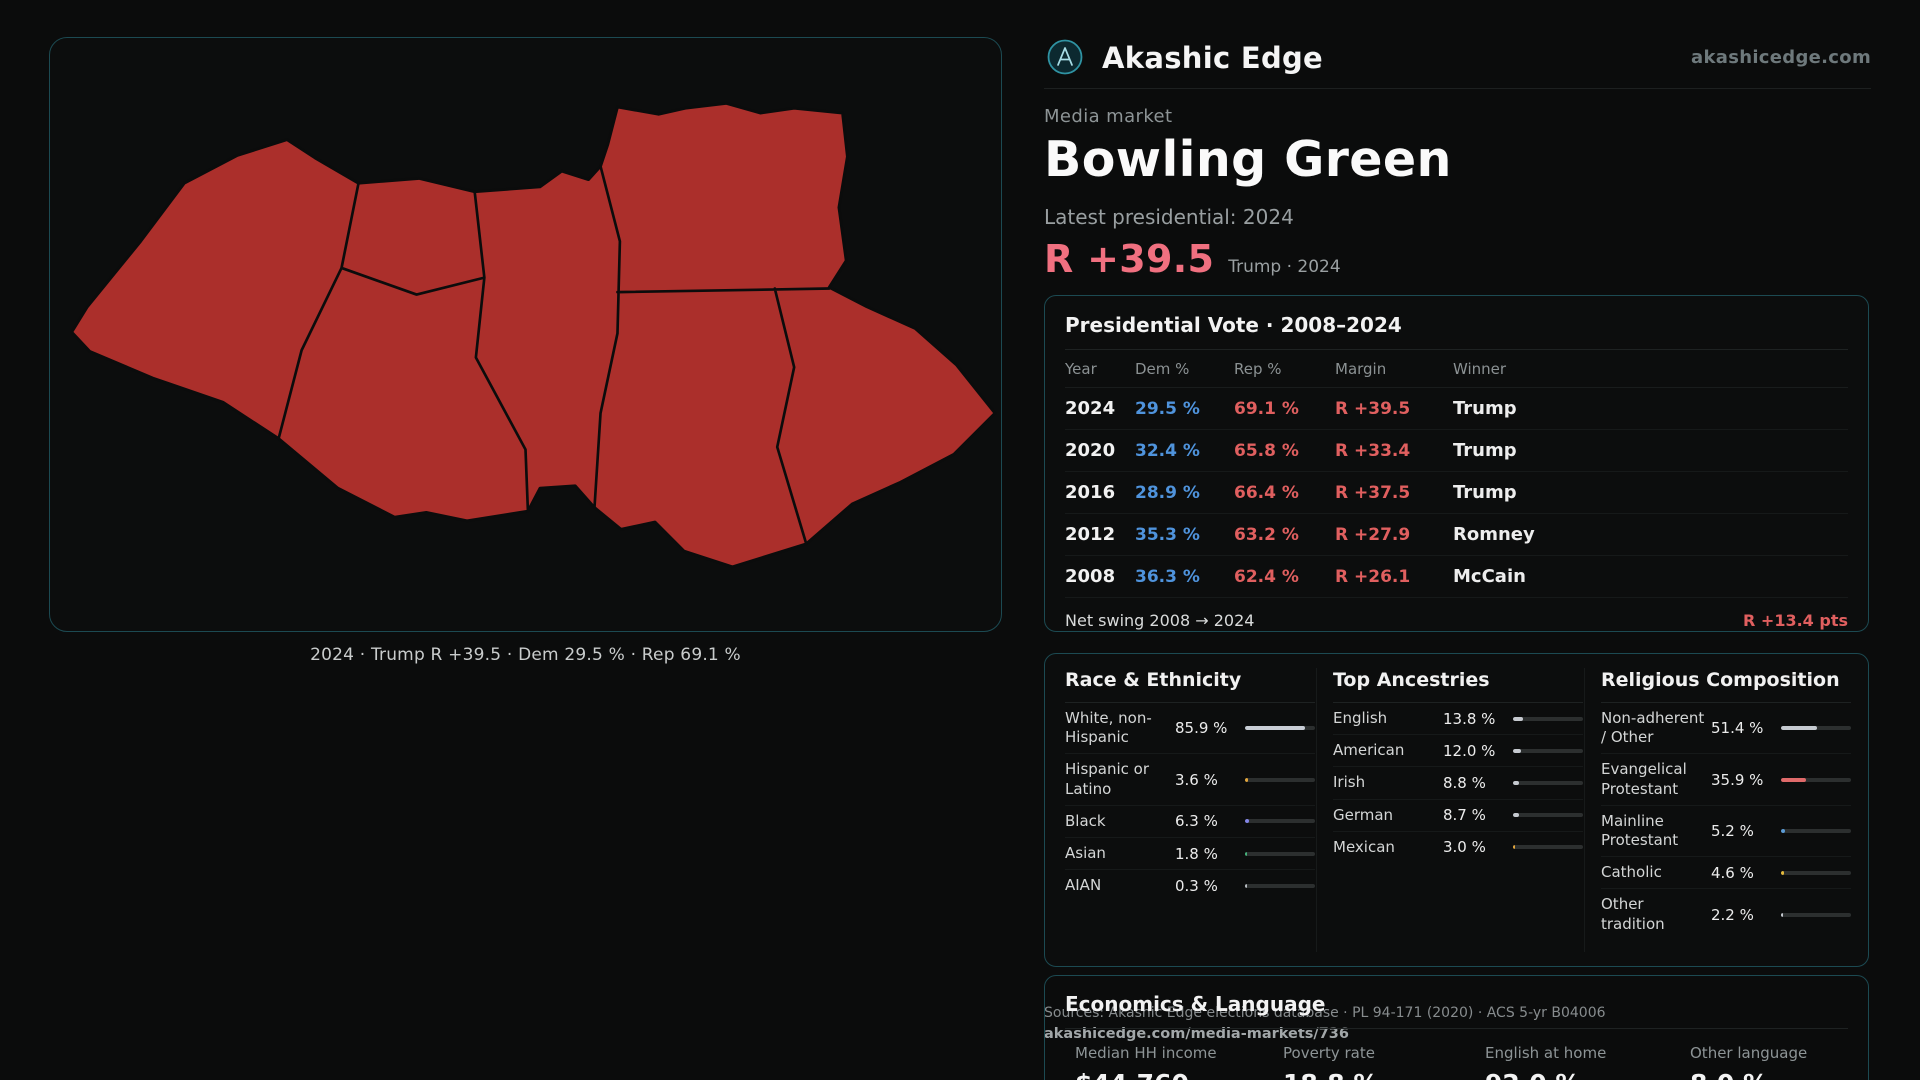 The height and width of the screenshot is (1080, 1920). Describe the element at coordinates (1469, 750) in the screenshot. I see `stat-value: 12.0 %` at that location.